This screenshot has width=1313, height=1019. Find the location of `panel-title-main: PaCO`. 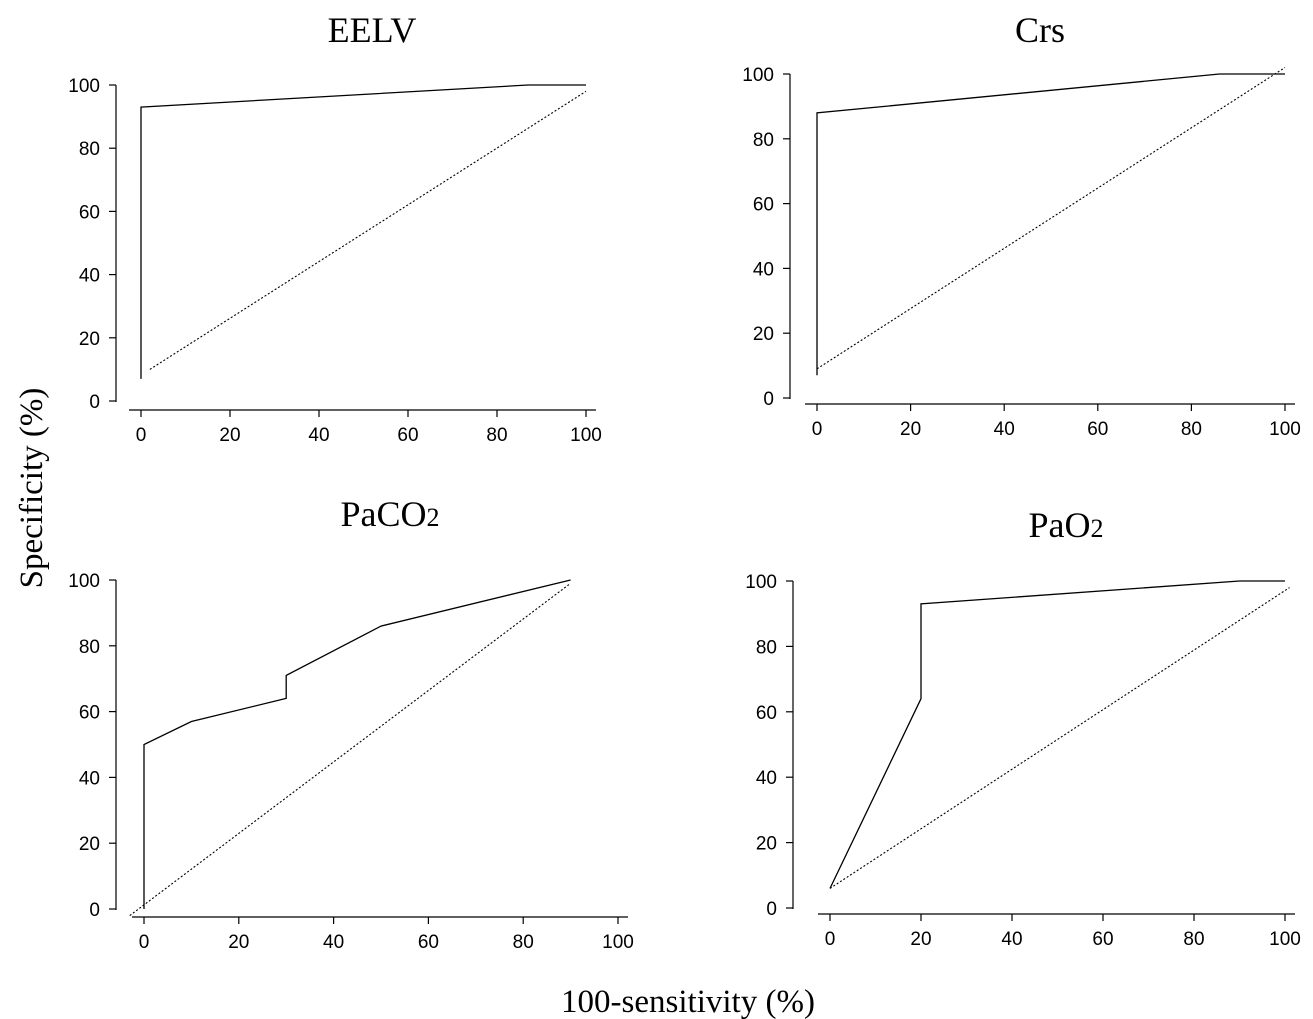

panel-title-main: PaCO is located at coordinates (383, 514).